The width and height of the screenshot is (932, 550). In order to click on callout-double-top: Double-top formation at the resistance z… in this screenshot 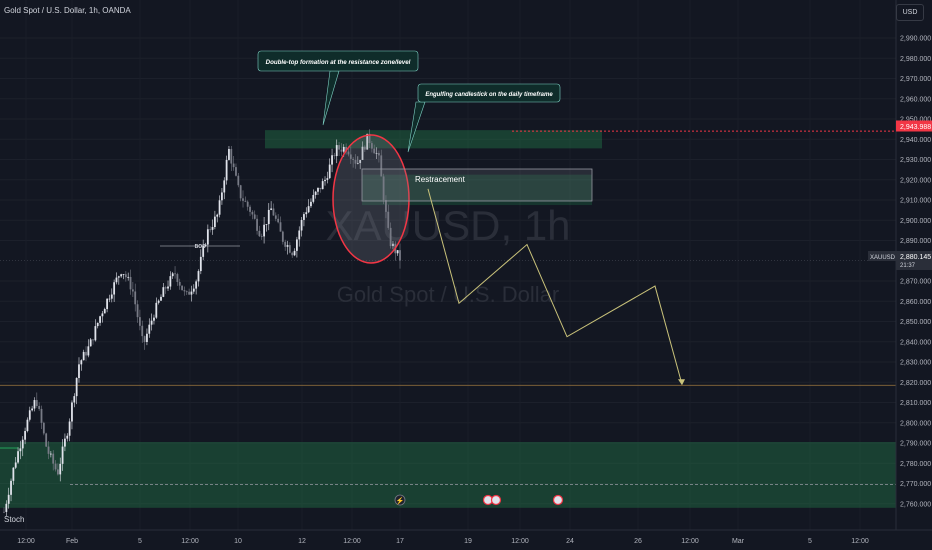, I will do `click(338, 88)`.